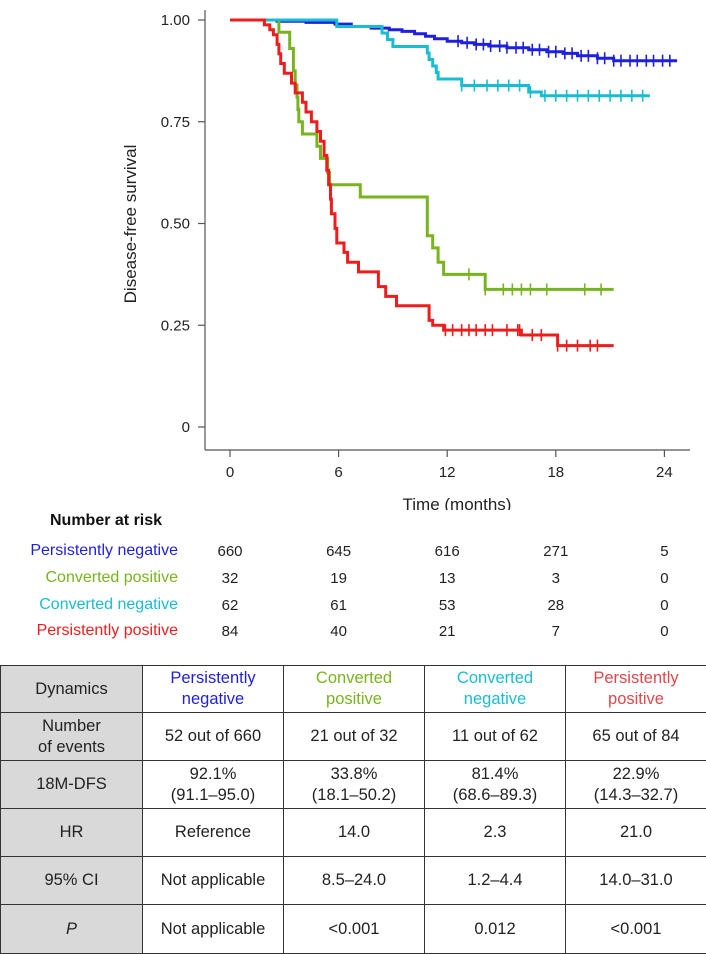 The width and height of the screenshot is (706, 954). I want to click on y-tick-label: 0, so click(186, 427).